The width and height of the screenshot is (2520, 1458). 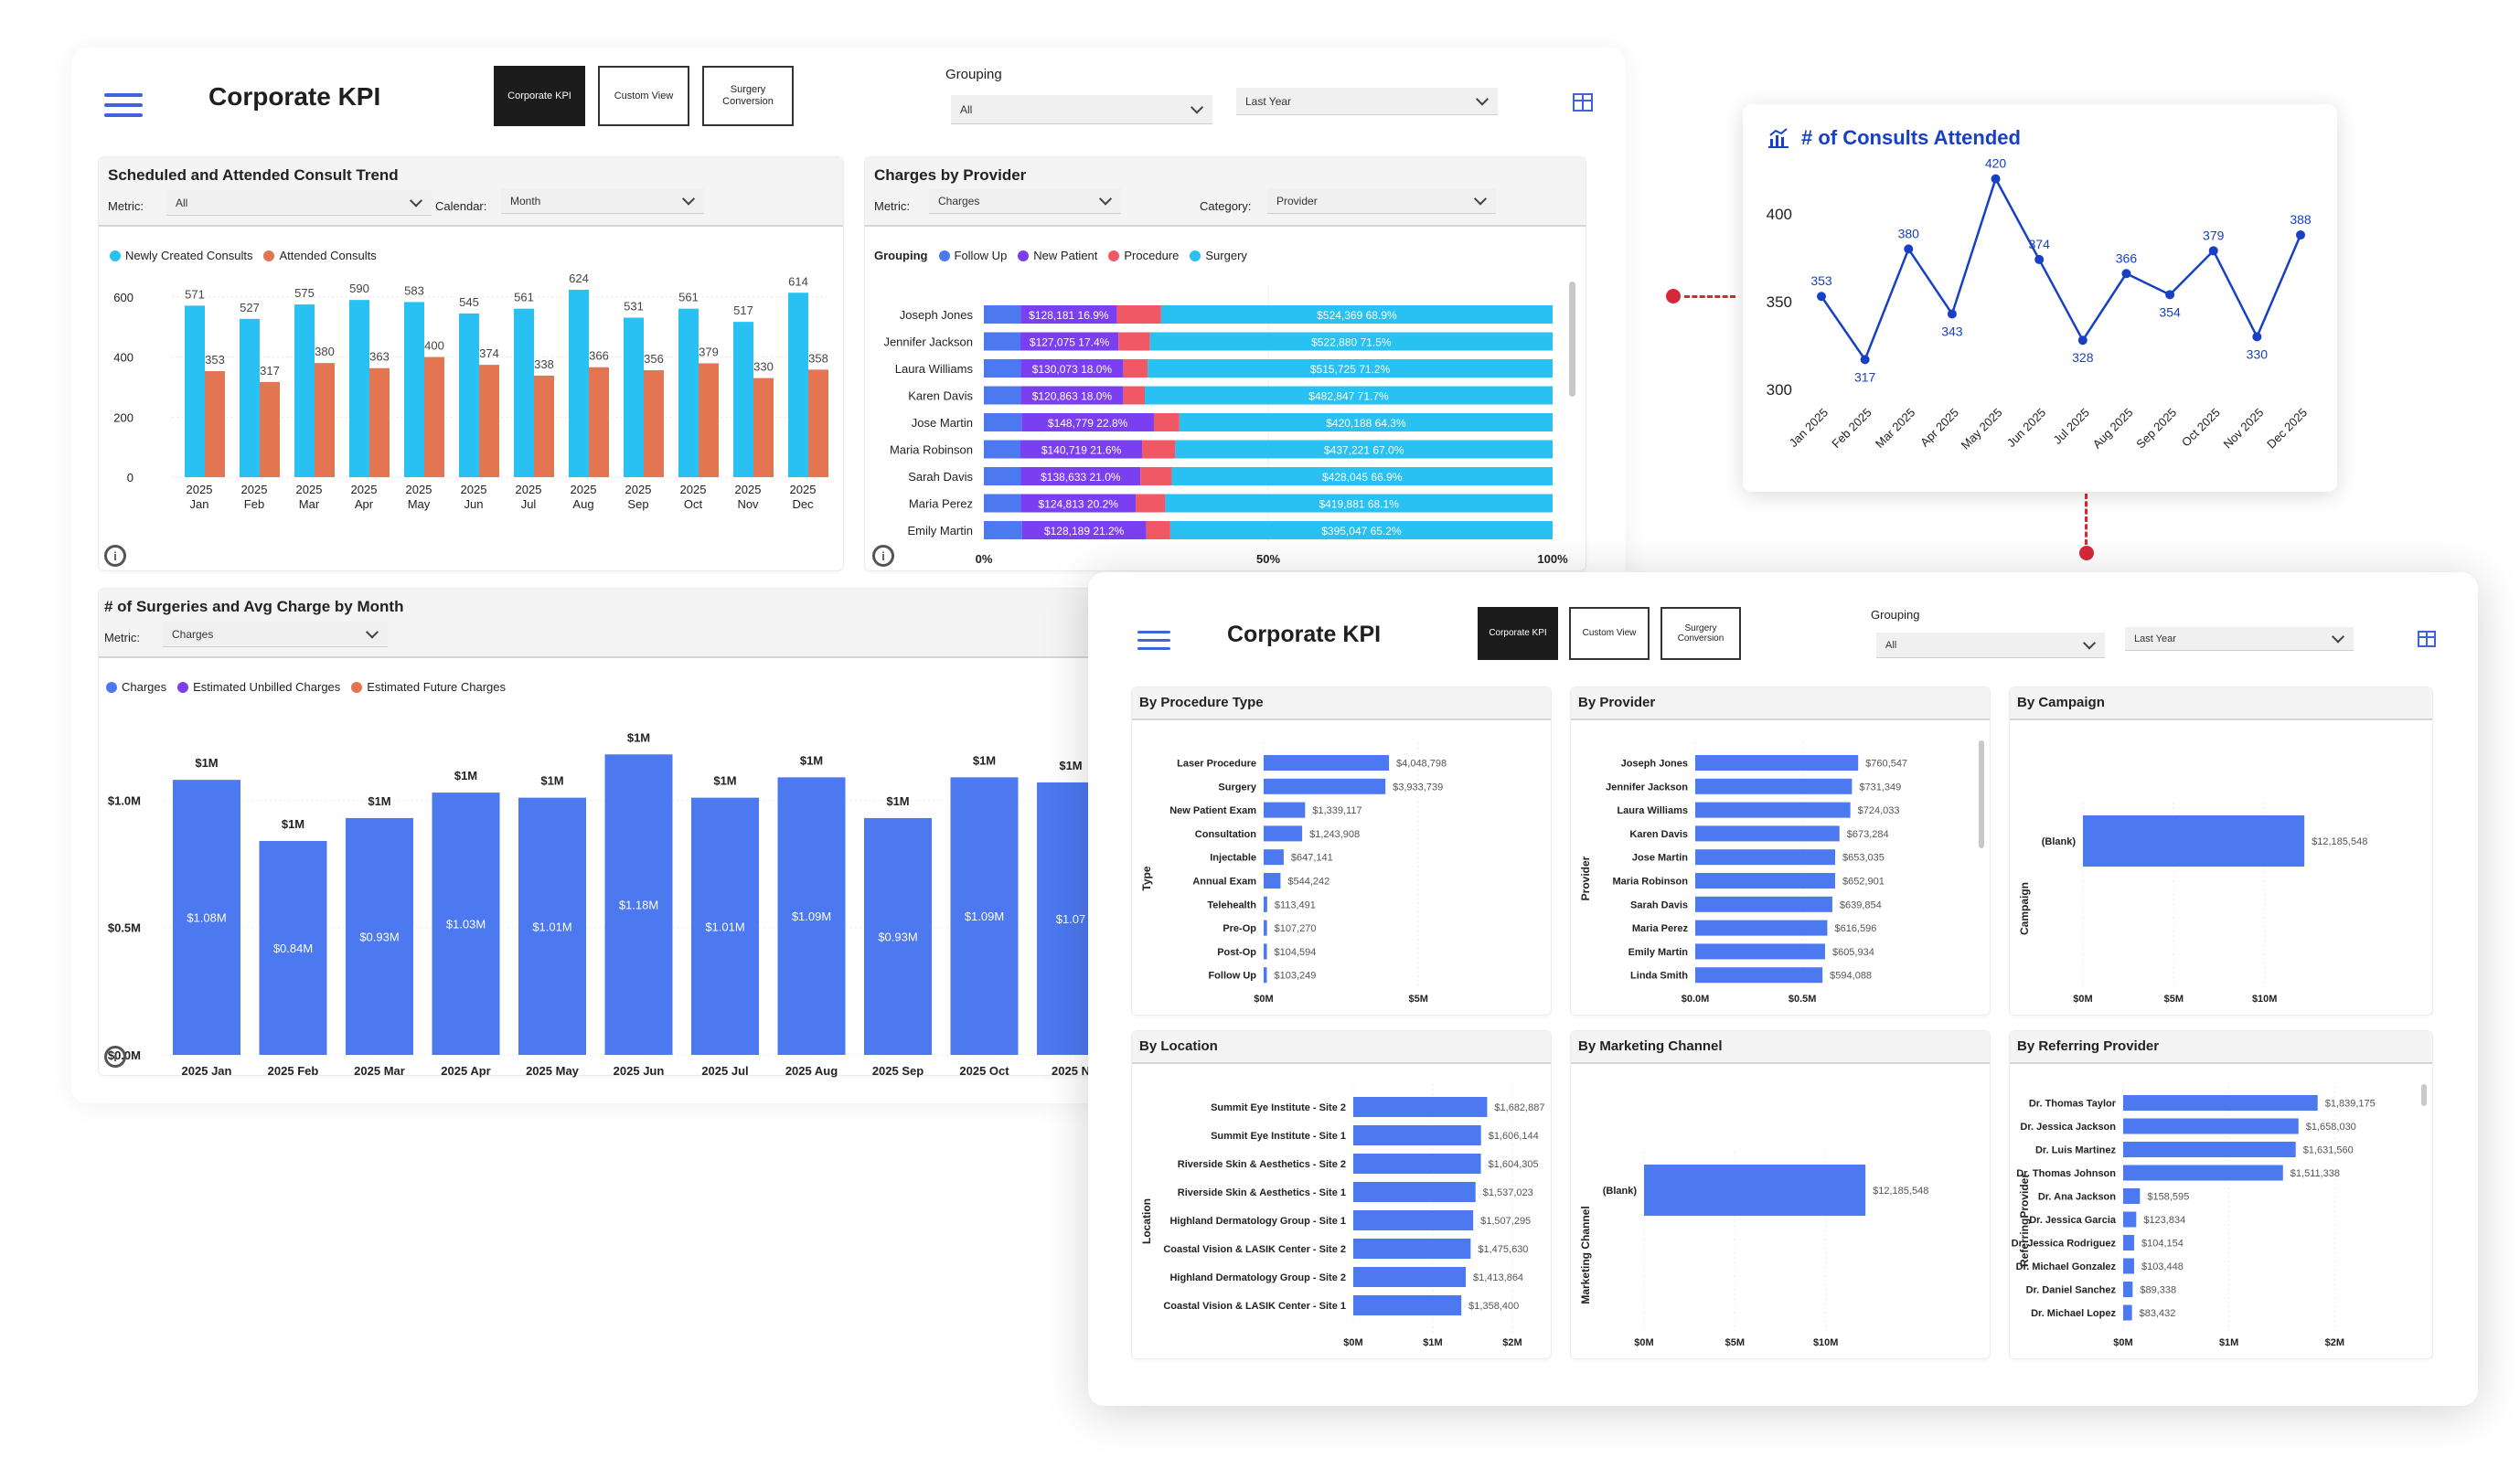 I want to click on data-label: 317, so click(x=270, y=371).